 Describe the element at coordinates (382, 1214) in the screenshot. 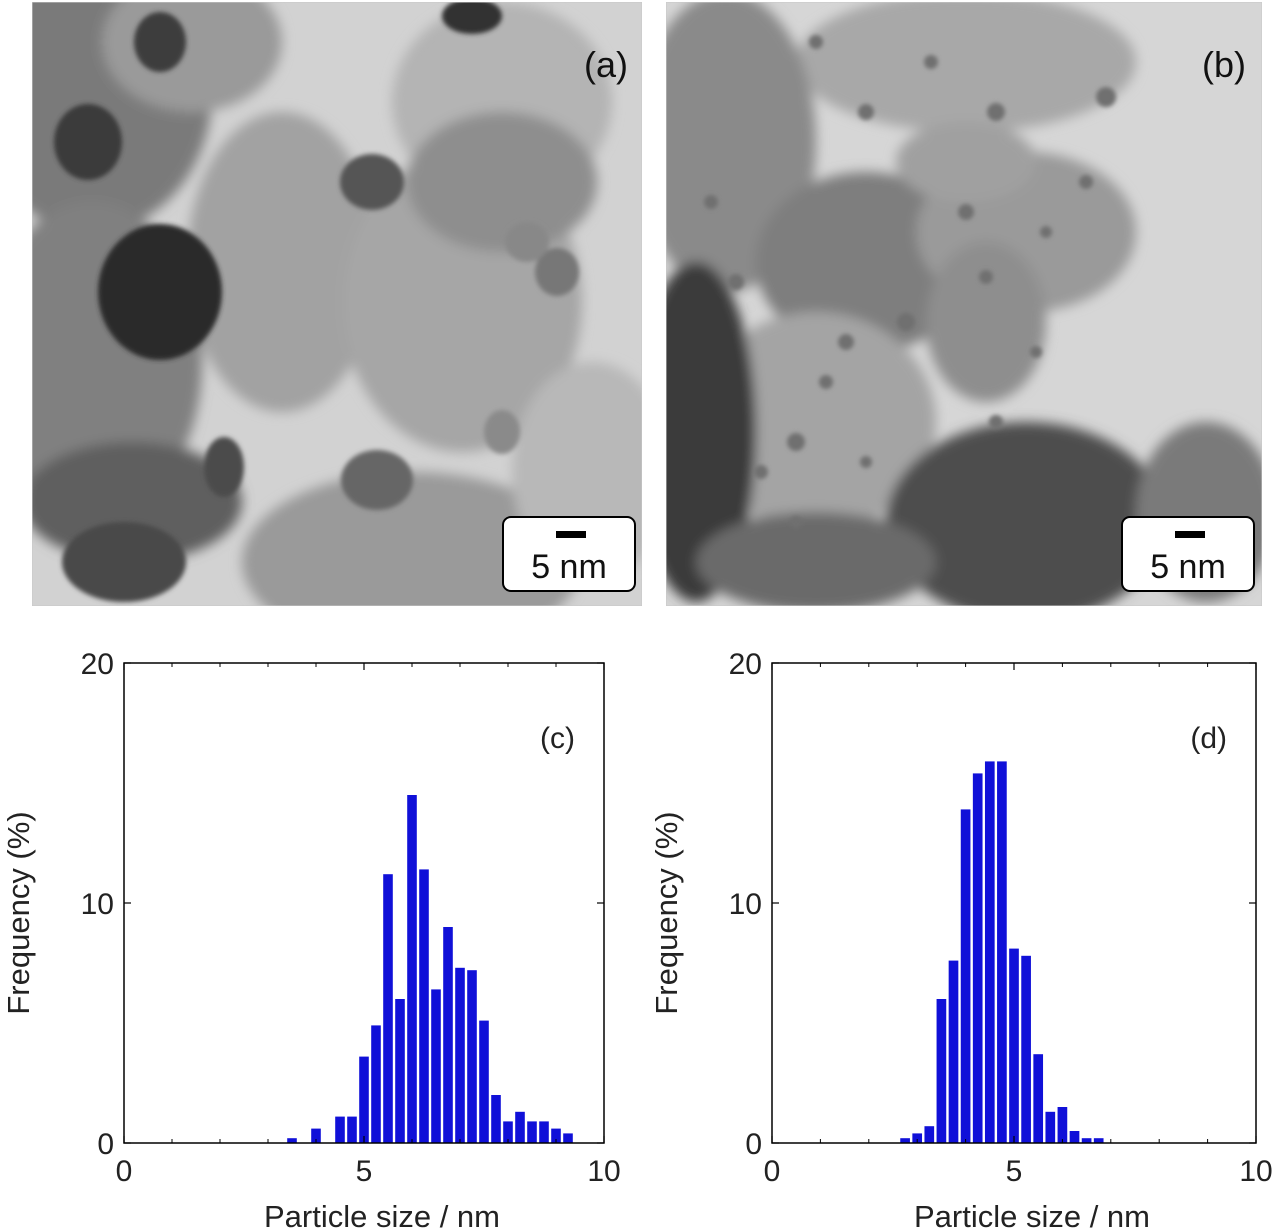

I see `x-axis-label-c: Particle size / nm` at that location.